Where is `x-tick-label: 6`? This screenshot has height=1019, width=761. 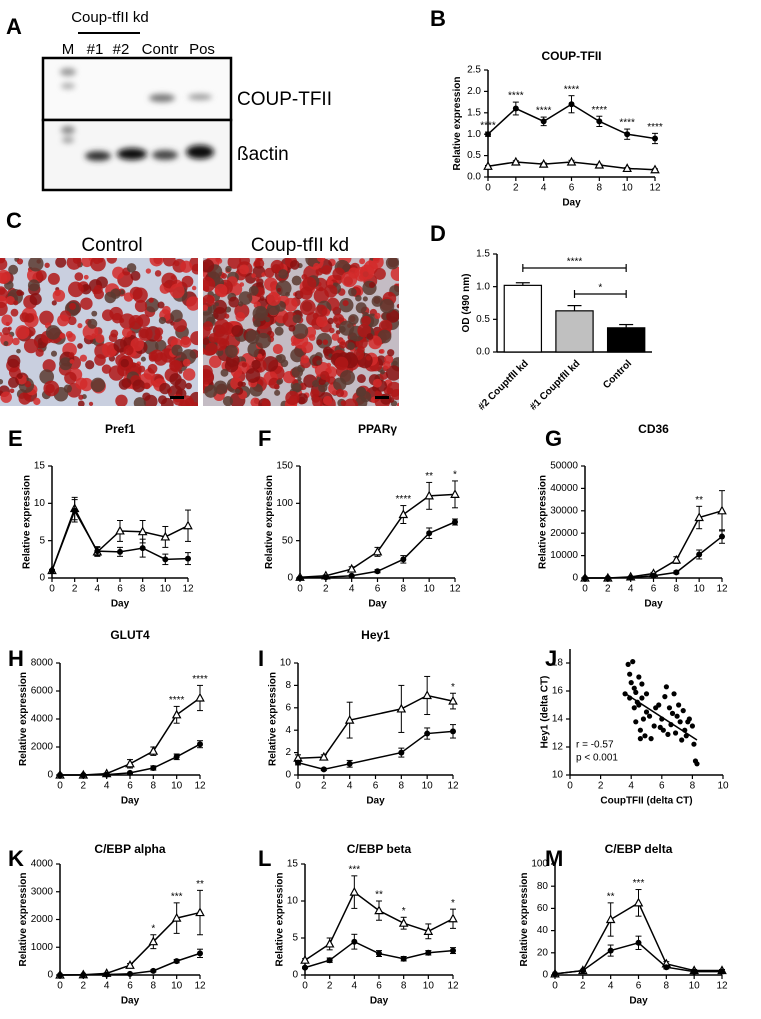 x-tick-label: 6 is located at coordinates (379, 986).